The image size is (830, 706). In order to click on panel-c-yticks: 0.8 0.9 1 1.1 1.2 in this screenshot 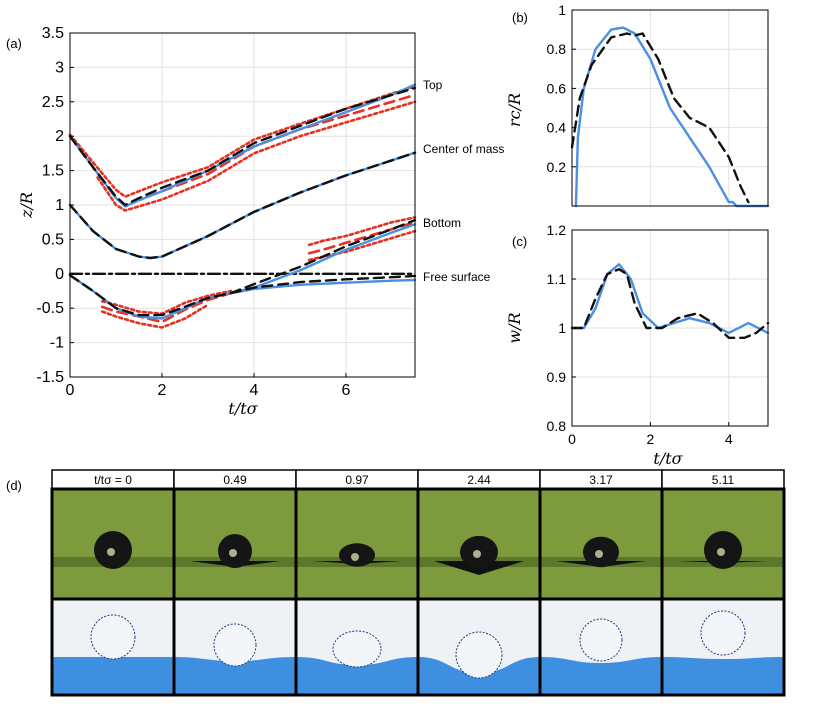, I will do `click(561, 328)`.